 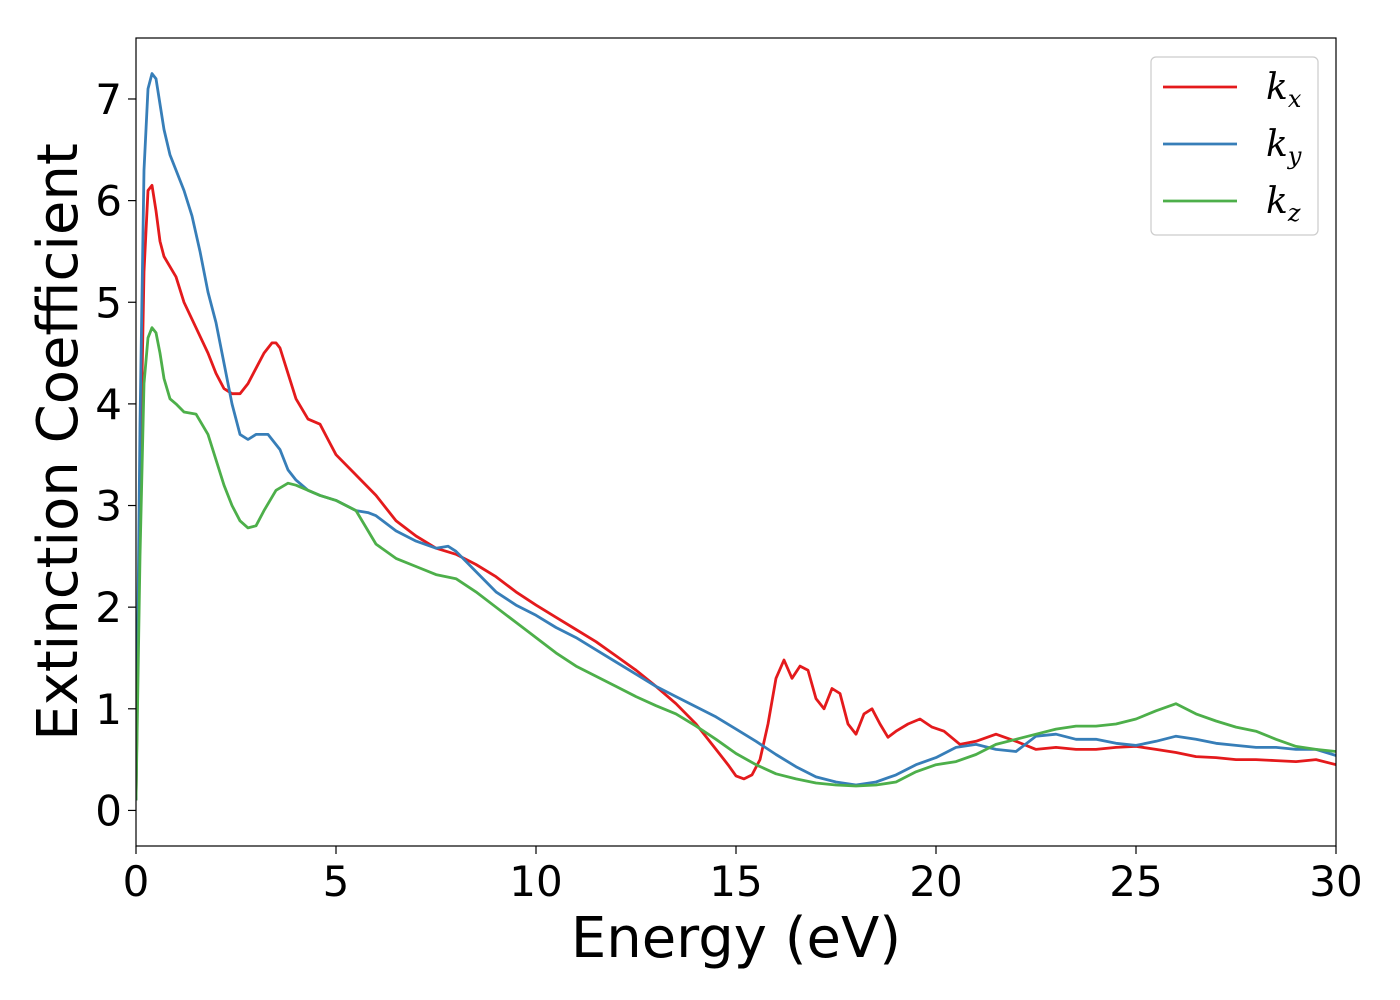 What do you see at coordinates (1294, 156) in the screenshot?
I see `legend-label-subscript: y` at bounding box center [1294, 156].